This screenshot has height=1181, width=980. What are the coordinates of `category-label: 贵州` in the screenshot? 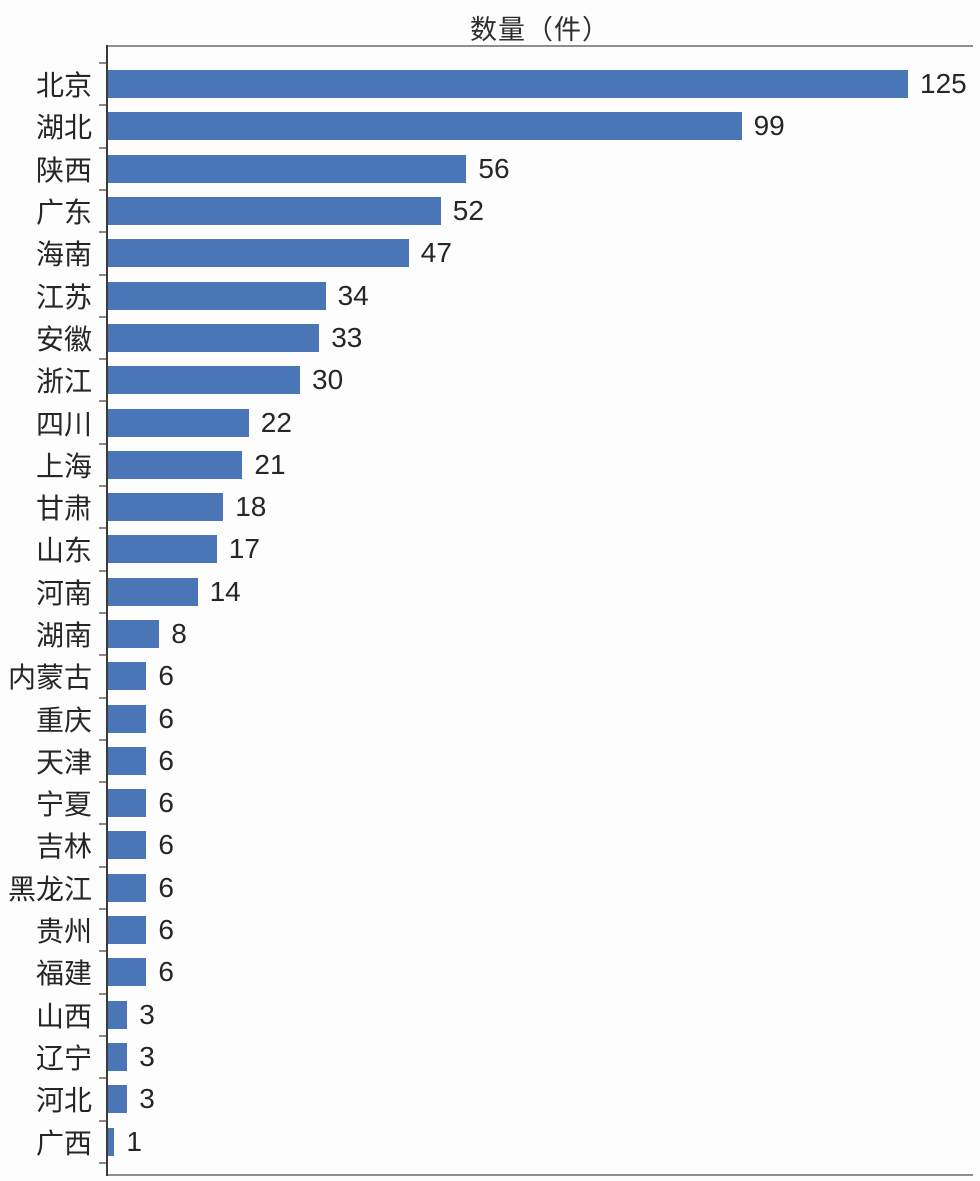 It's located at (63, 932).